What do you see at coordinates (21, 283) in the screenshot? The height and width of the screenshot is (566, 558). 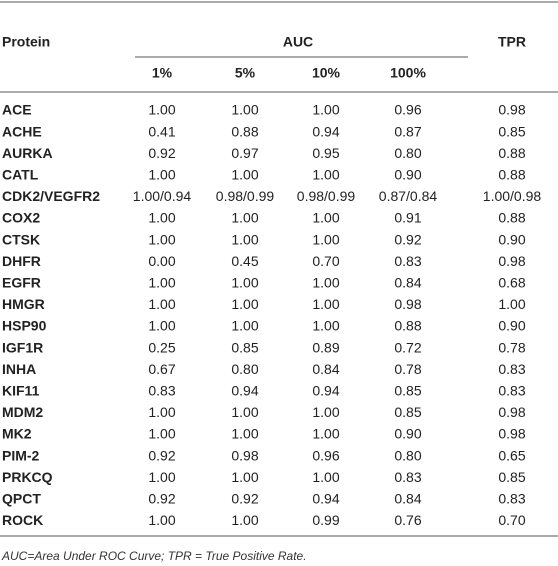 I see `protein-name: EGFR` at bounding box center [21, 283].